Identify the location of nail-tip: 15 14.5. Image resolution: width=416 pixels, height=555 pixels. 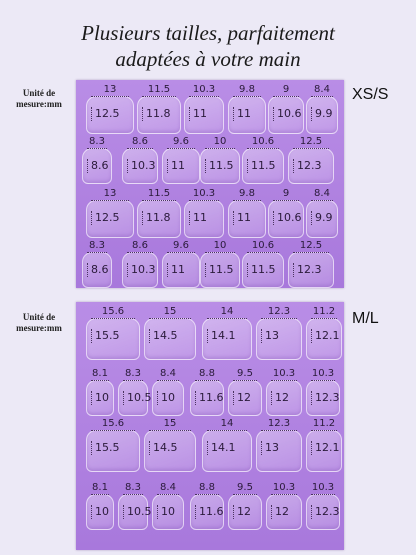
(170, 333).